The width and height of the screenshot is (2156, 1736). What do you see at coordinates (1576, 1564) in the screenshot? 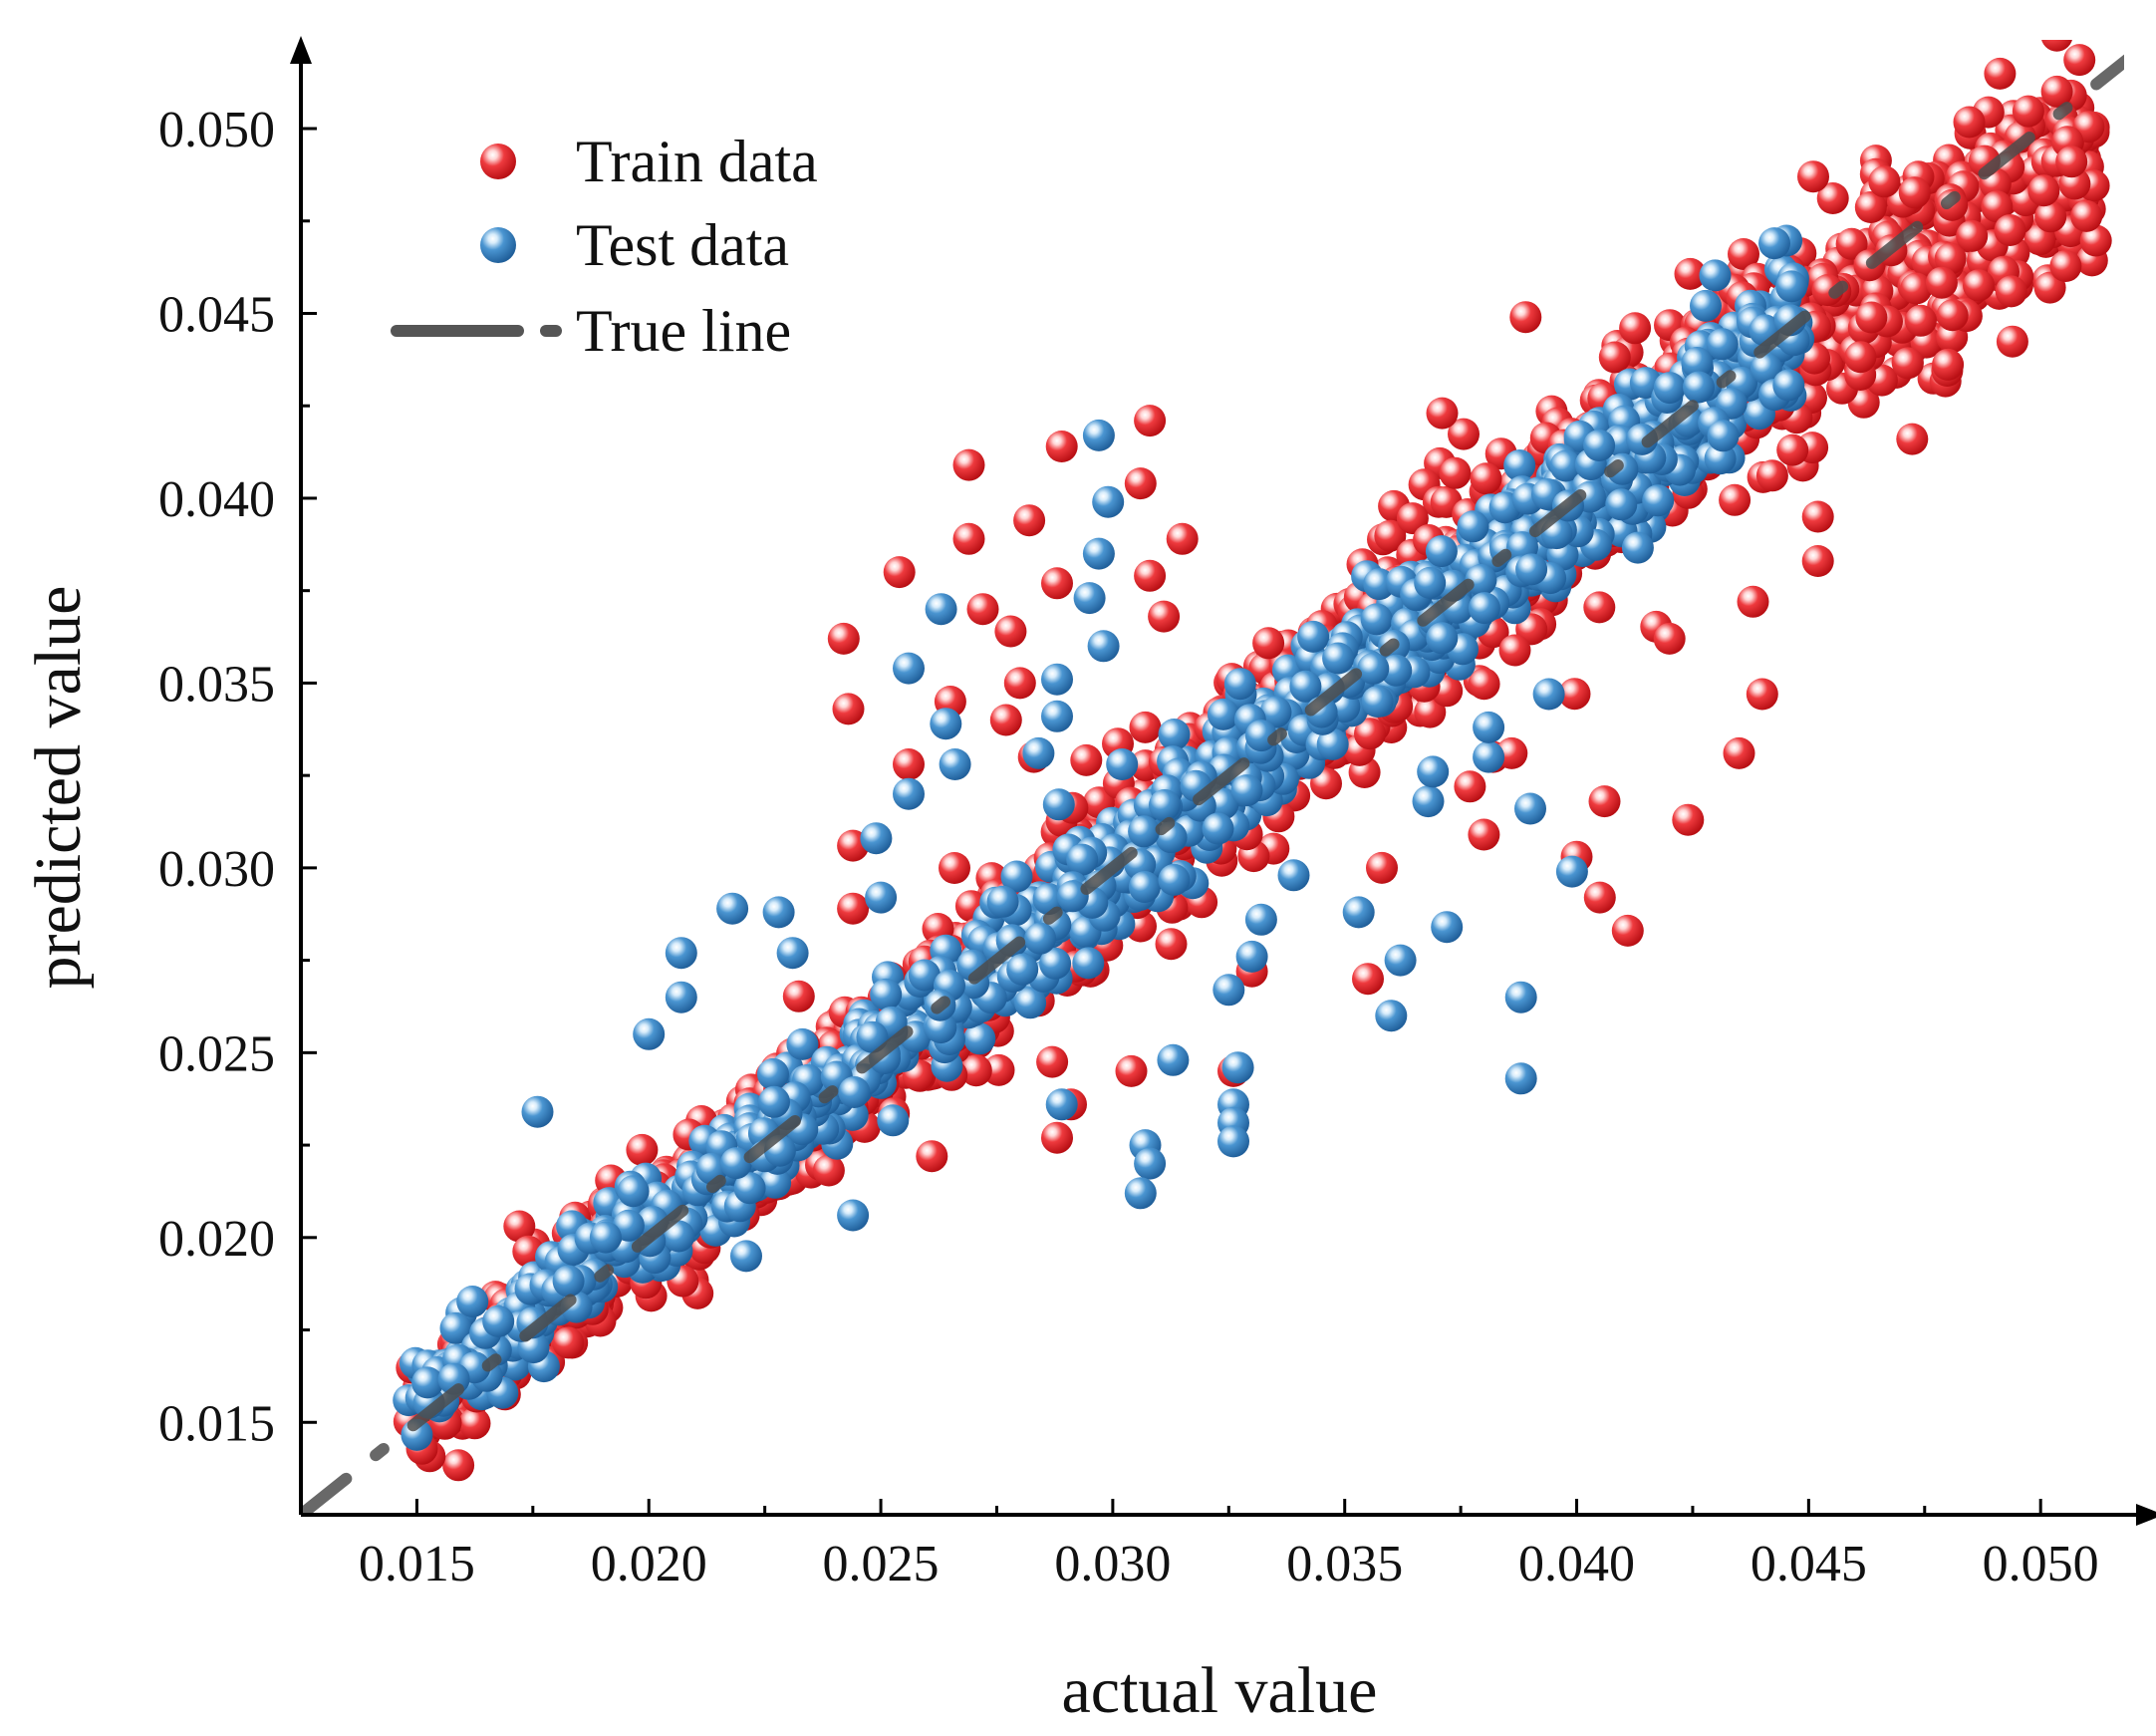
I see `x-tick-label: 0.040` at bounding box center [1576, 1564].